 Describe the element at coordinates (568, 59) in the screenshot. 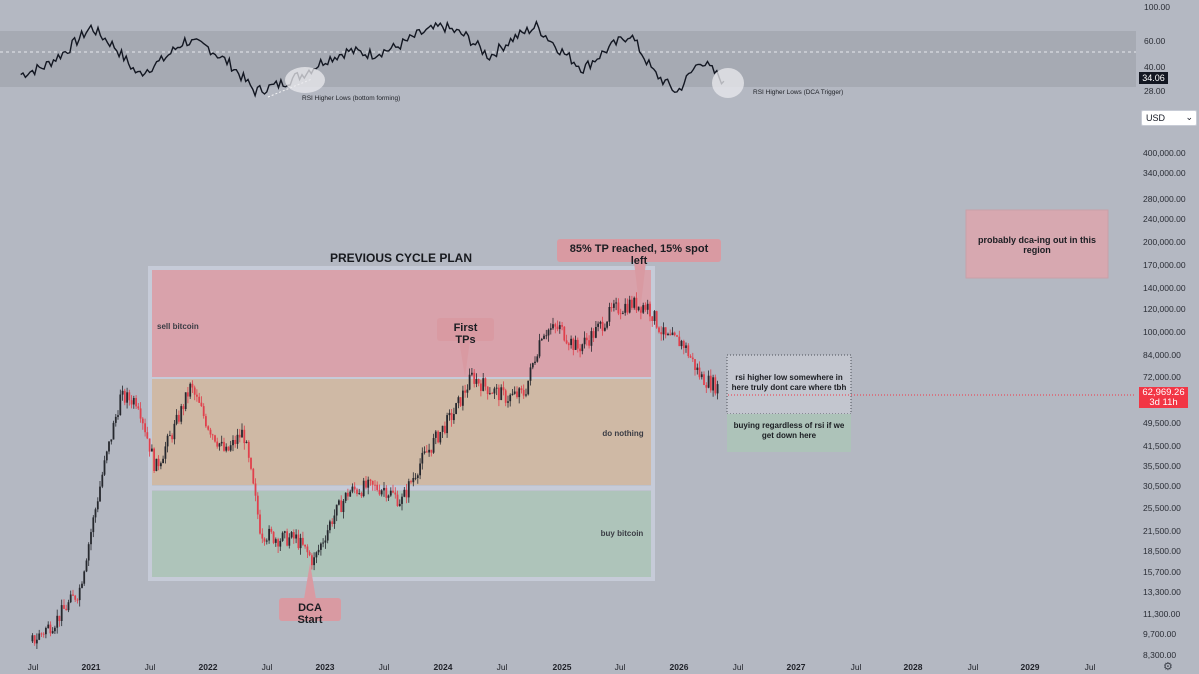

I see `rsi-band` at that location.